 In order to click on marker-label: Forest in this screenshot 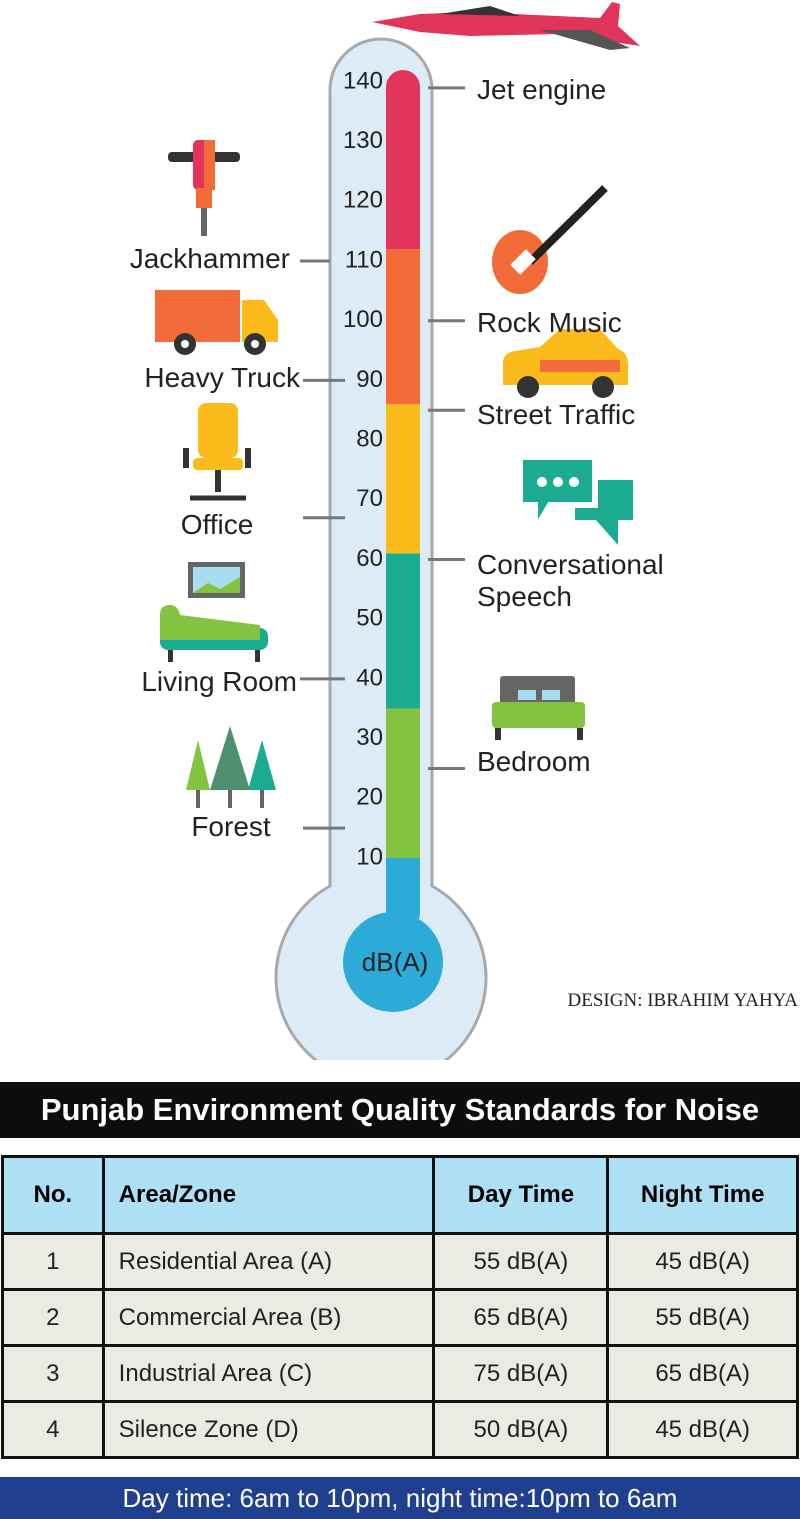, I will do `click(231, 826)`.